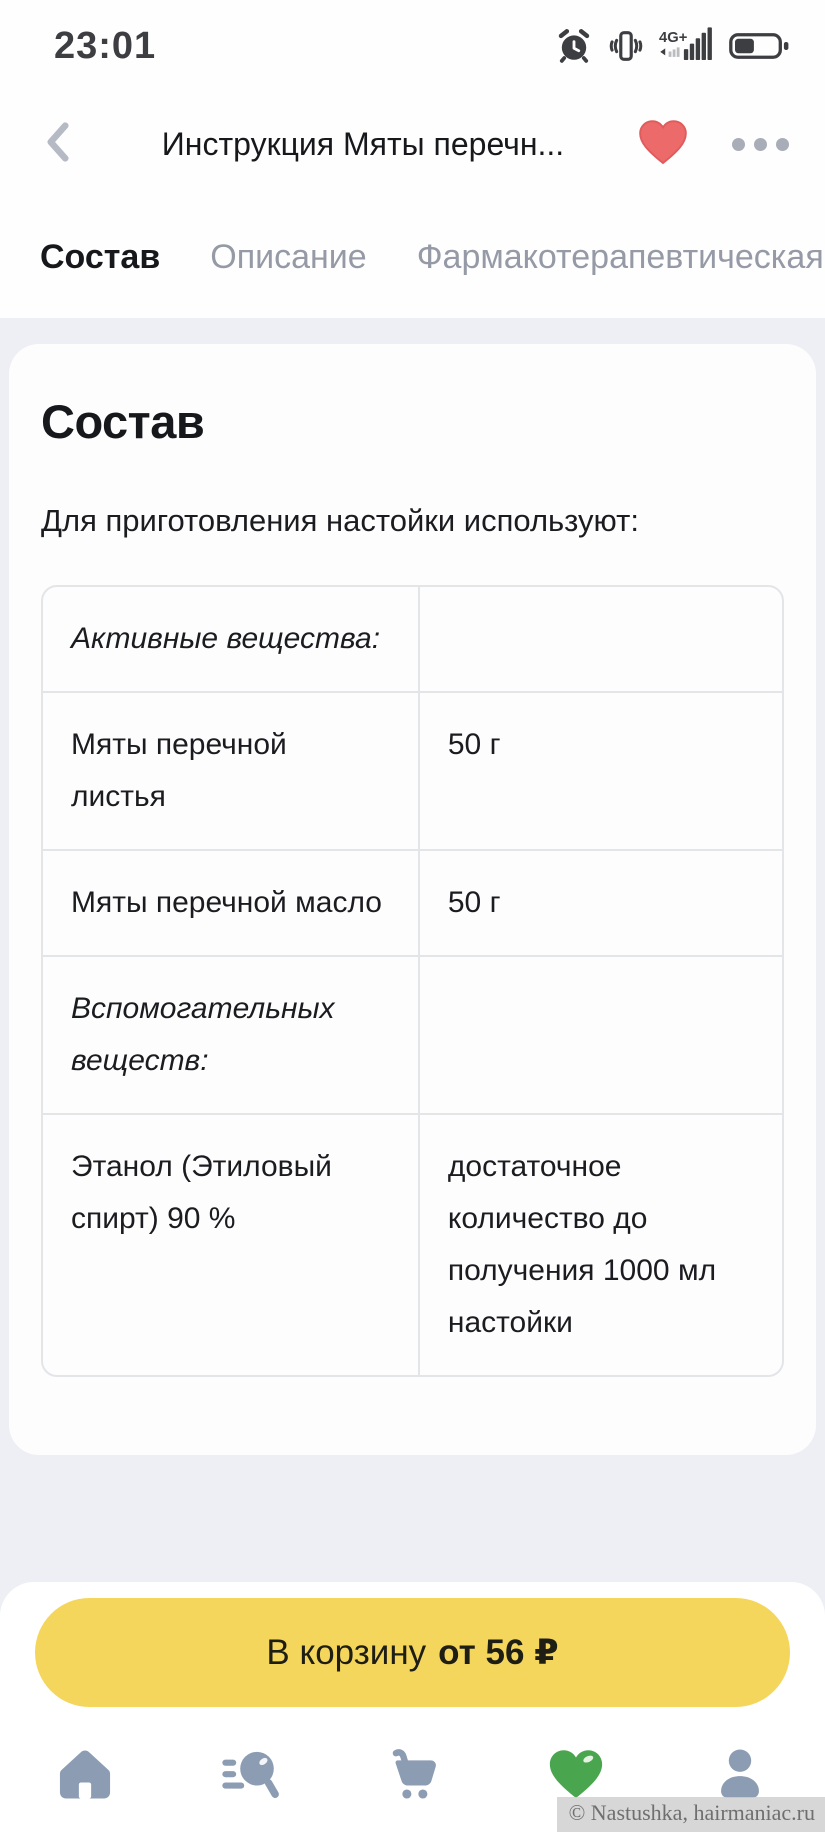 This screenshot has height=1832, width=825. I want to click on intro-text: Для приготовления настойки используют:, so click(340, 520).